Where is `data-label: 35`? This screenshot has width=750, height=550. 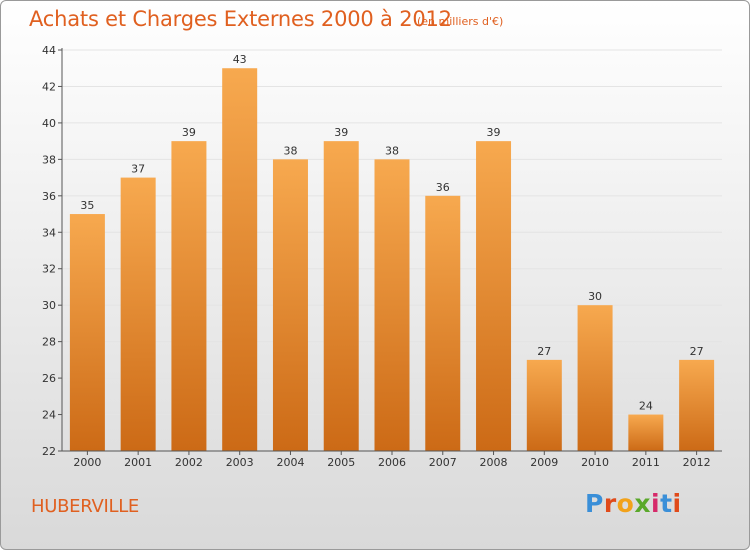 data-label: 35 is located at coordinates (87, 205).